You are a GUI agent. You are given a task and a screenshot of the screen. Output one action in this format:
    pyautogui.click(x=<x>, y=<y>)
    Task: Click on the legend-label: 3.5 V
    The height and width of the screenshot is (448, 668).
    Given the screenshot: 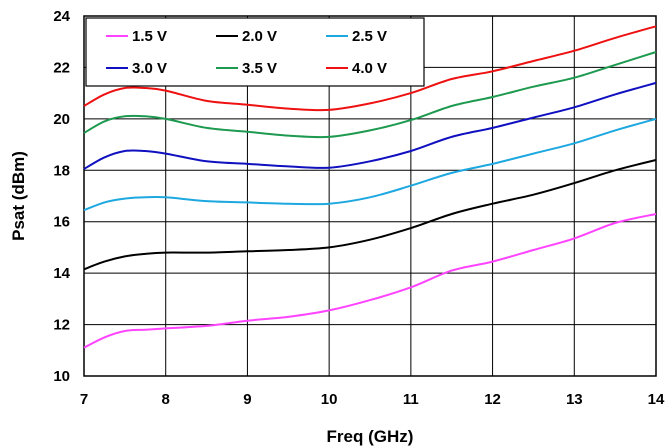 What is the action you would take?
    pyautogui.click(x=259, y=68)
    